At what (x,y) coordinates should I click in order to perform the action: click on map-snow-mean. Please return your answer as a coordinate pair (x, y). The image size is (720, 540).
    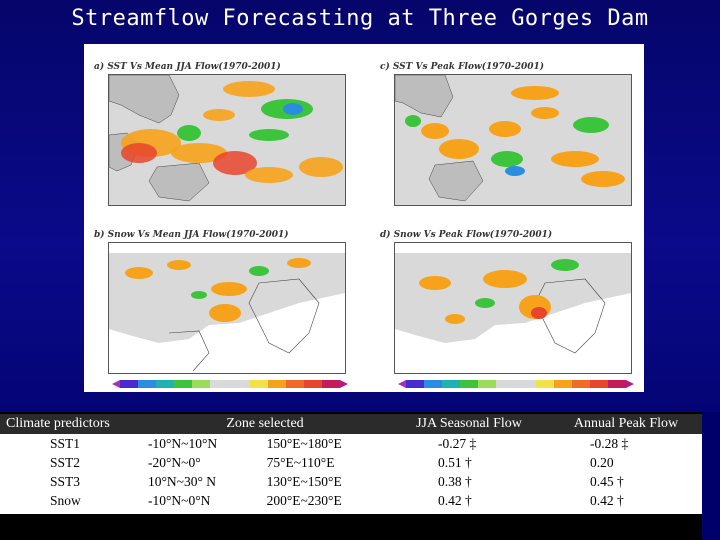
    Looking at the image, I should click on (227, 308).